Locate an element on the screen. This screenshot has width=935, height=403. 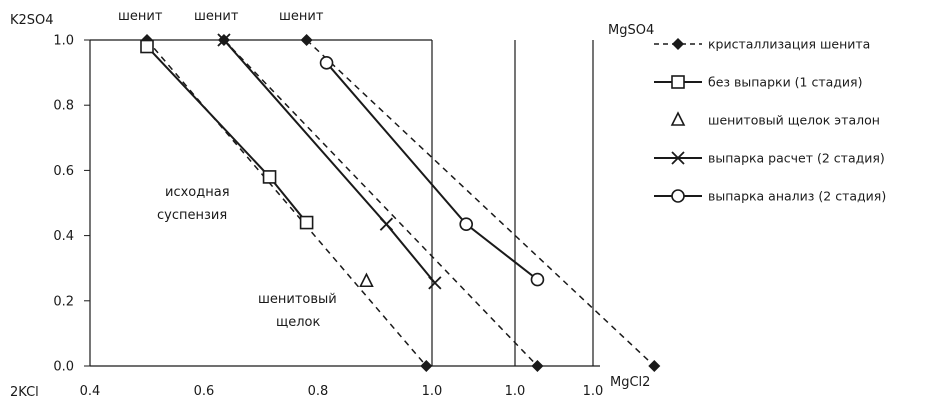
annotation-initial-suspension-1: исходная is located at coordinates (197, 192).